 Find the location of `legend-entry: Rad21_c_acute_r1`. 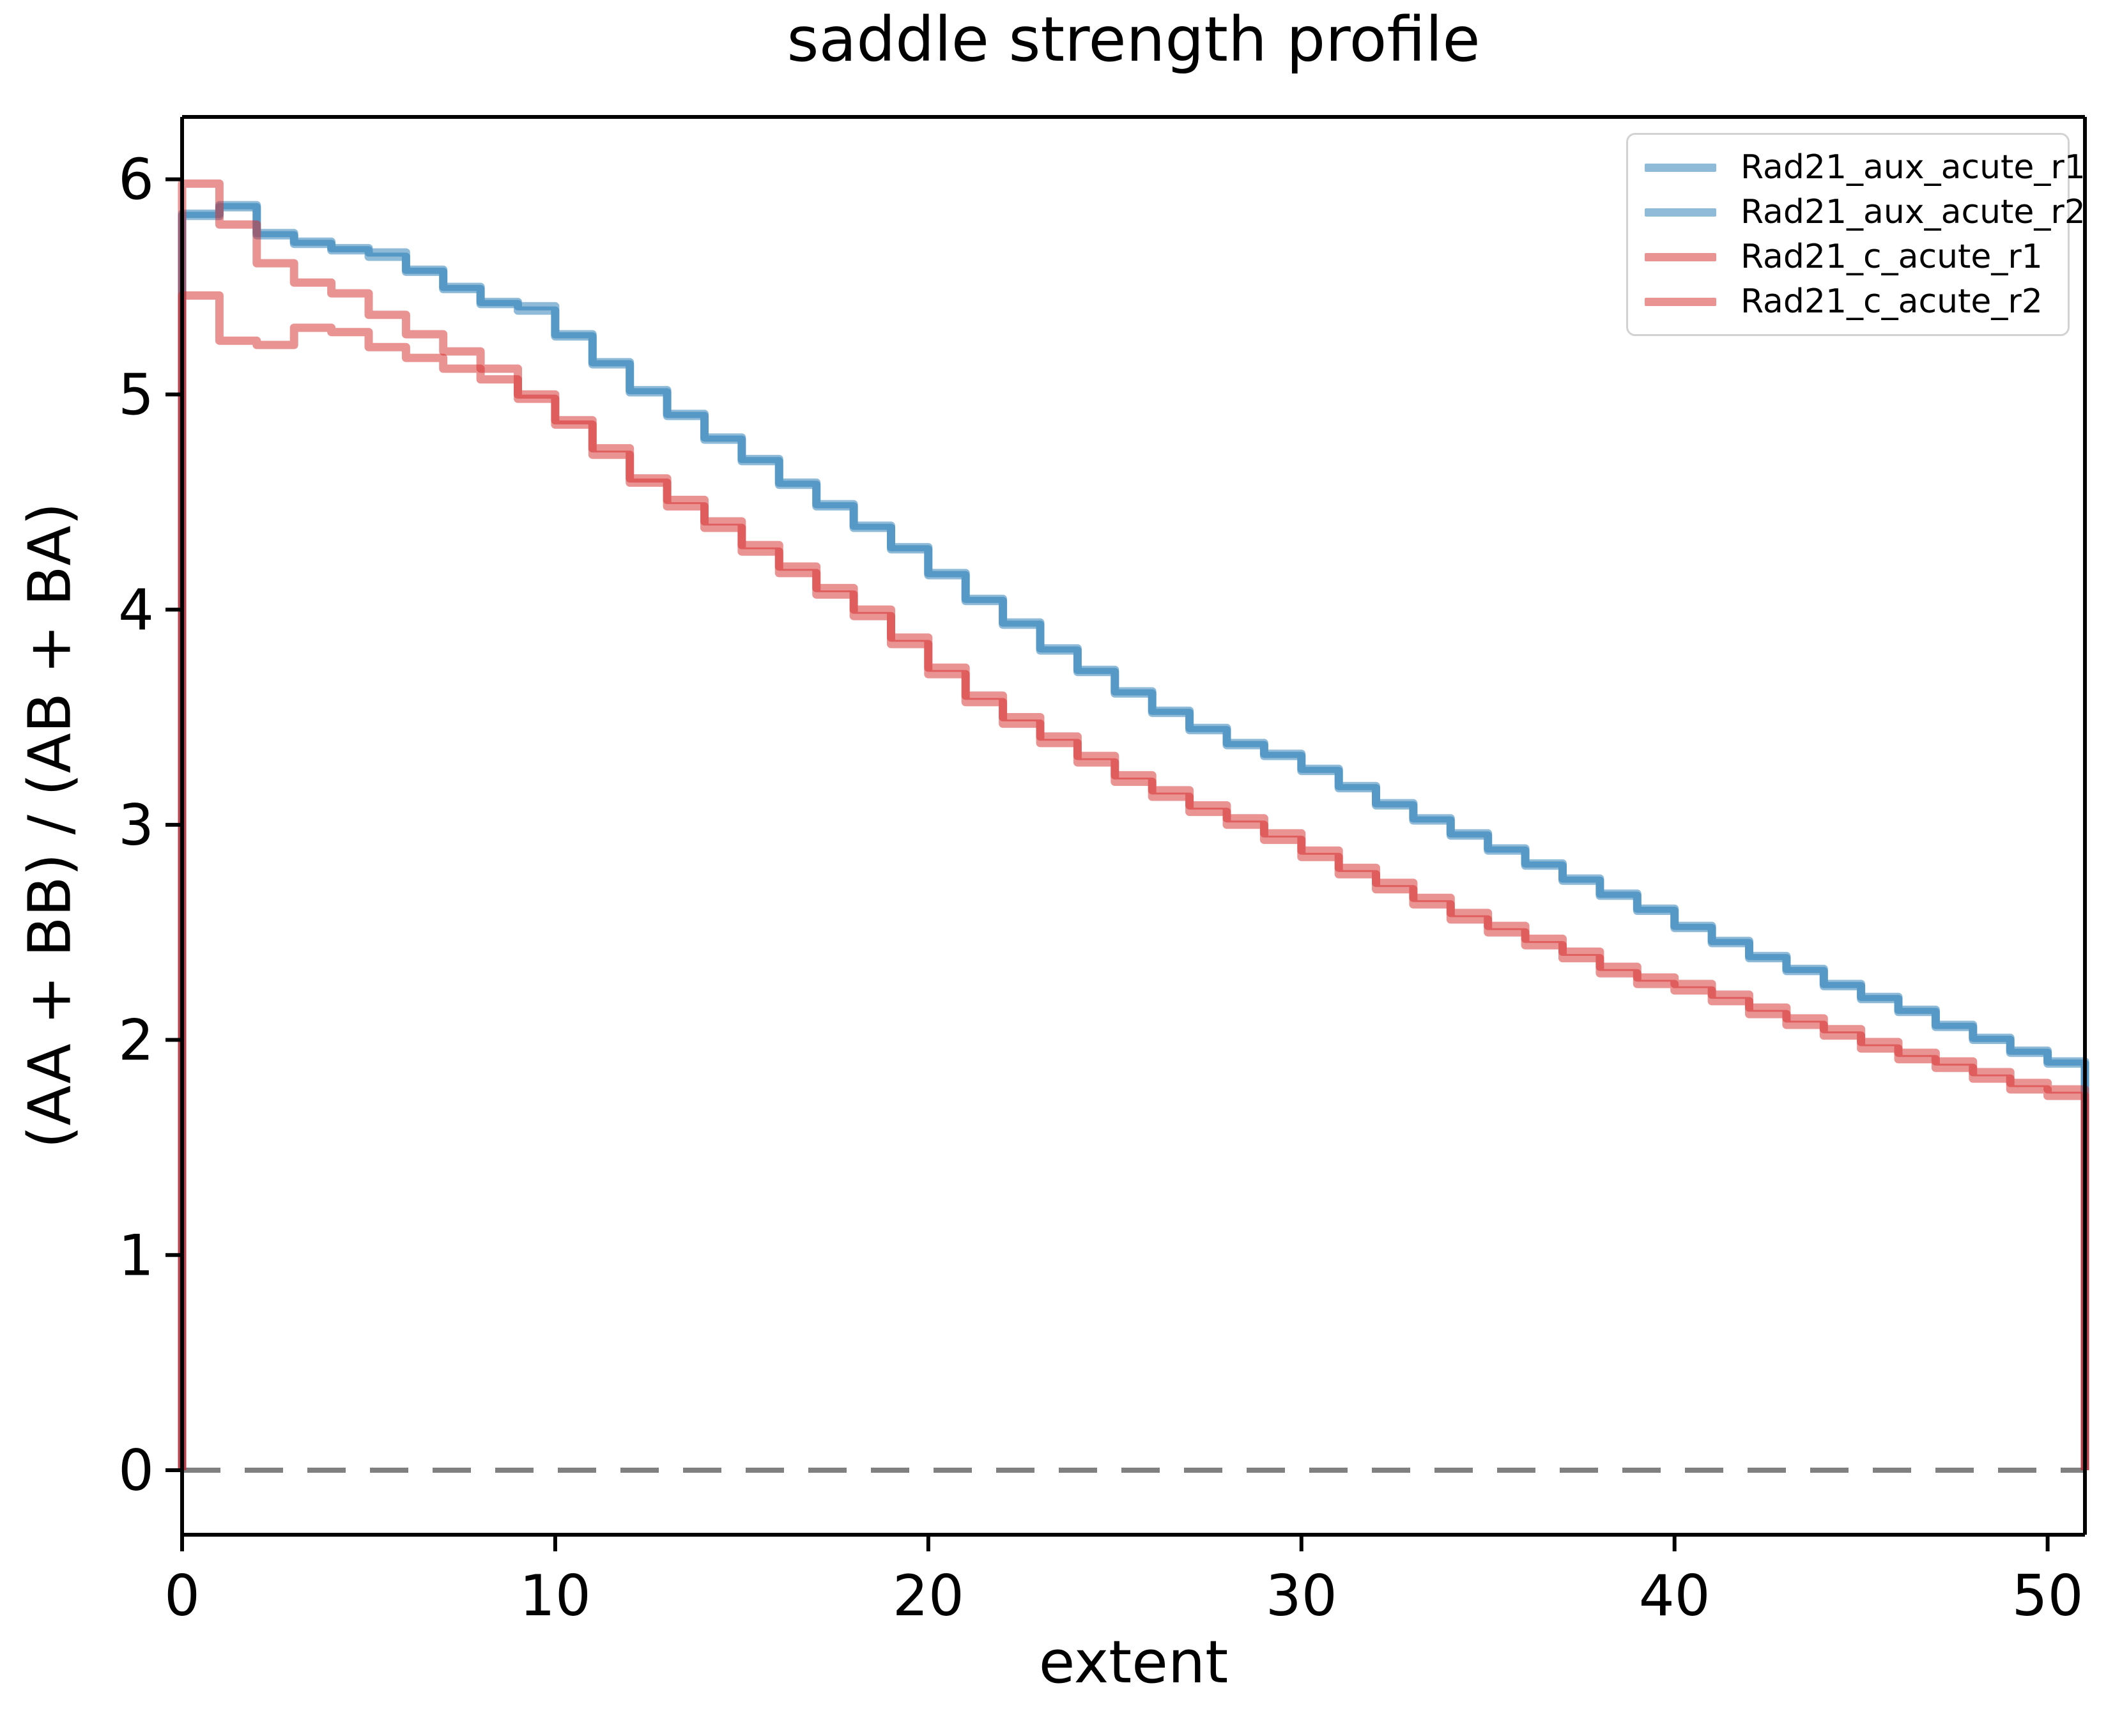

legend-entry: Rad21_c_acute_r1 is located at coordinates (1848, 256).